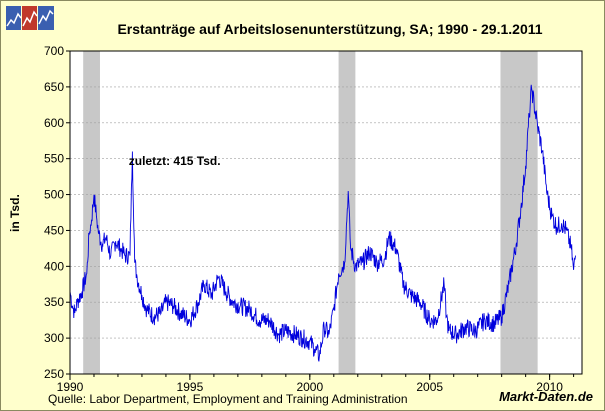 This screenshot has width=605, height=411. What do you see at coordinates (54, 266) in the screenshot?
I see `y-tick-label: 400` at bounding box center [54, 266].